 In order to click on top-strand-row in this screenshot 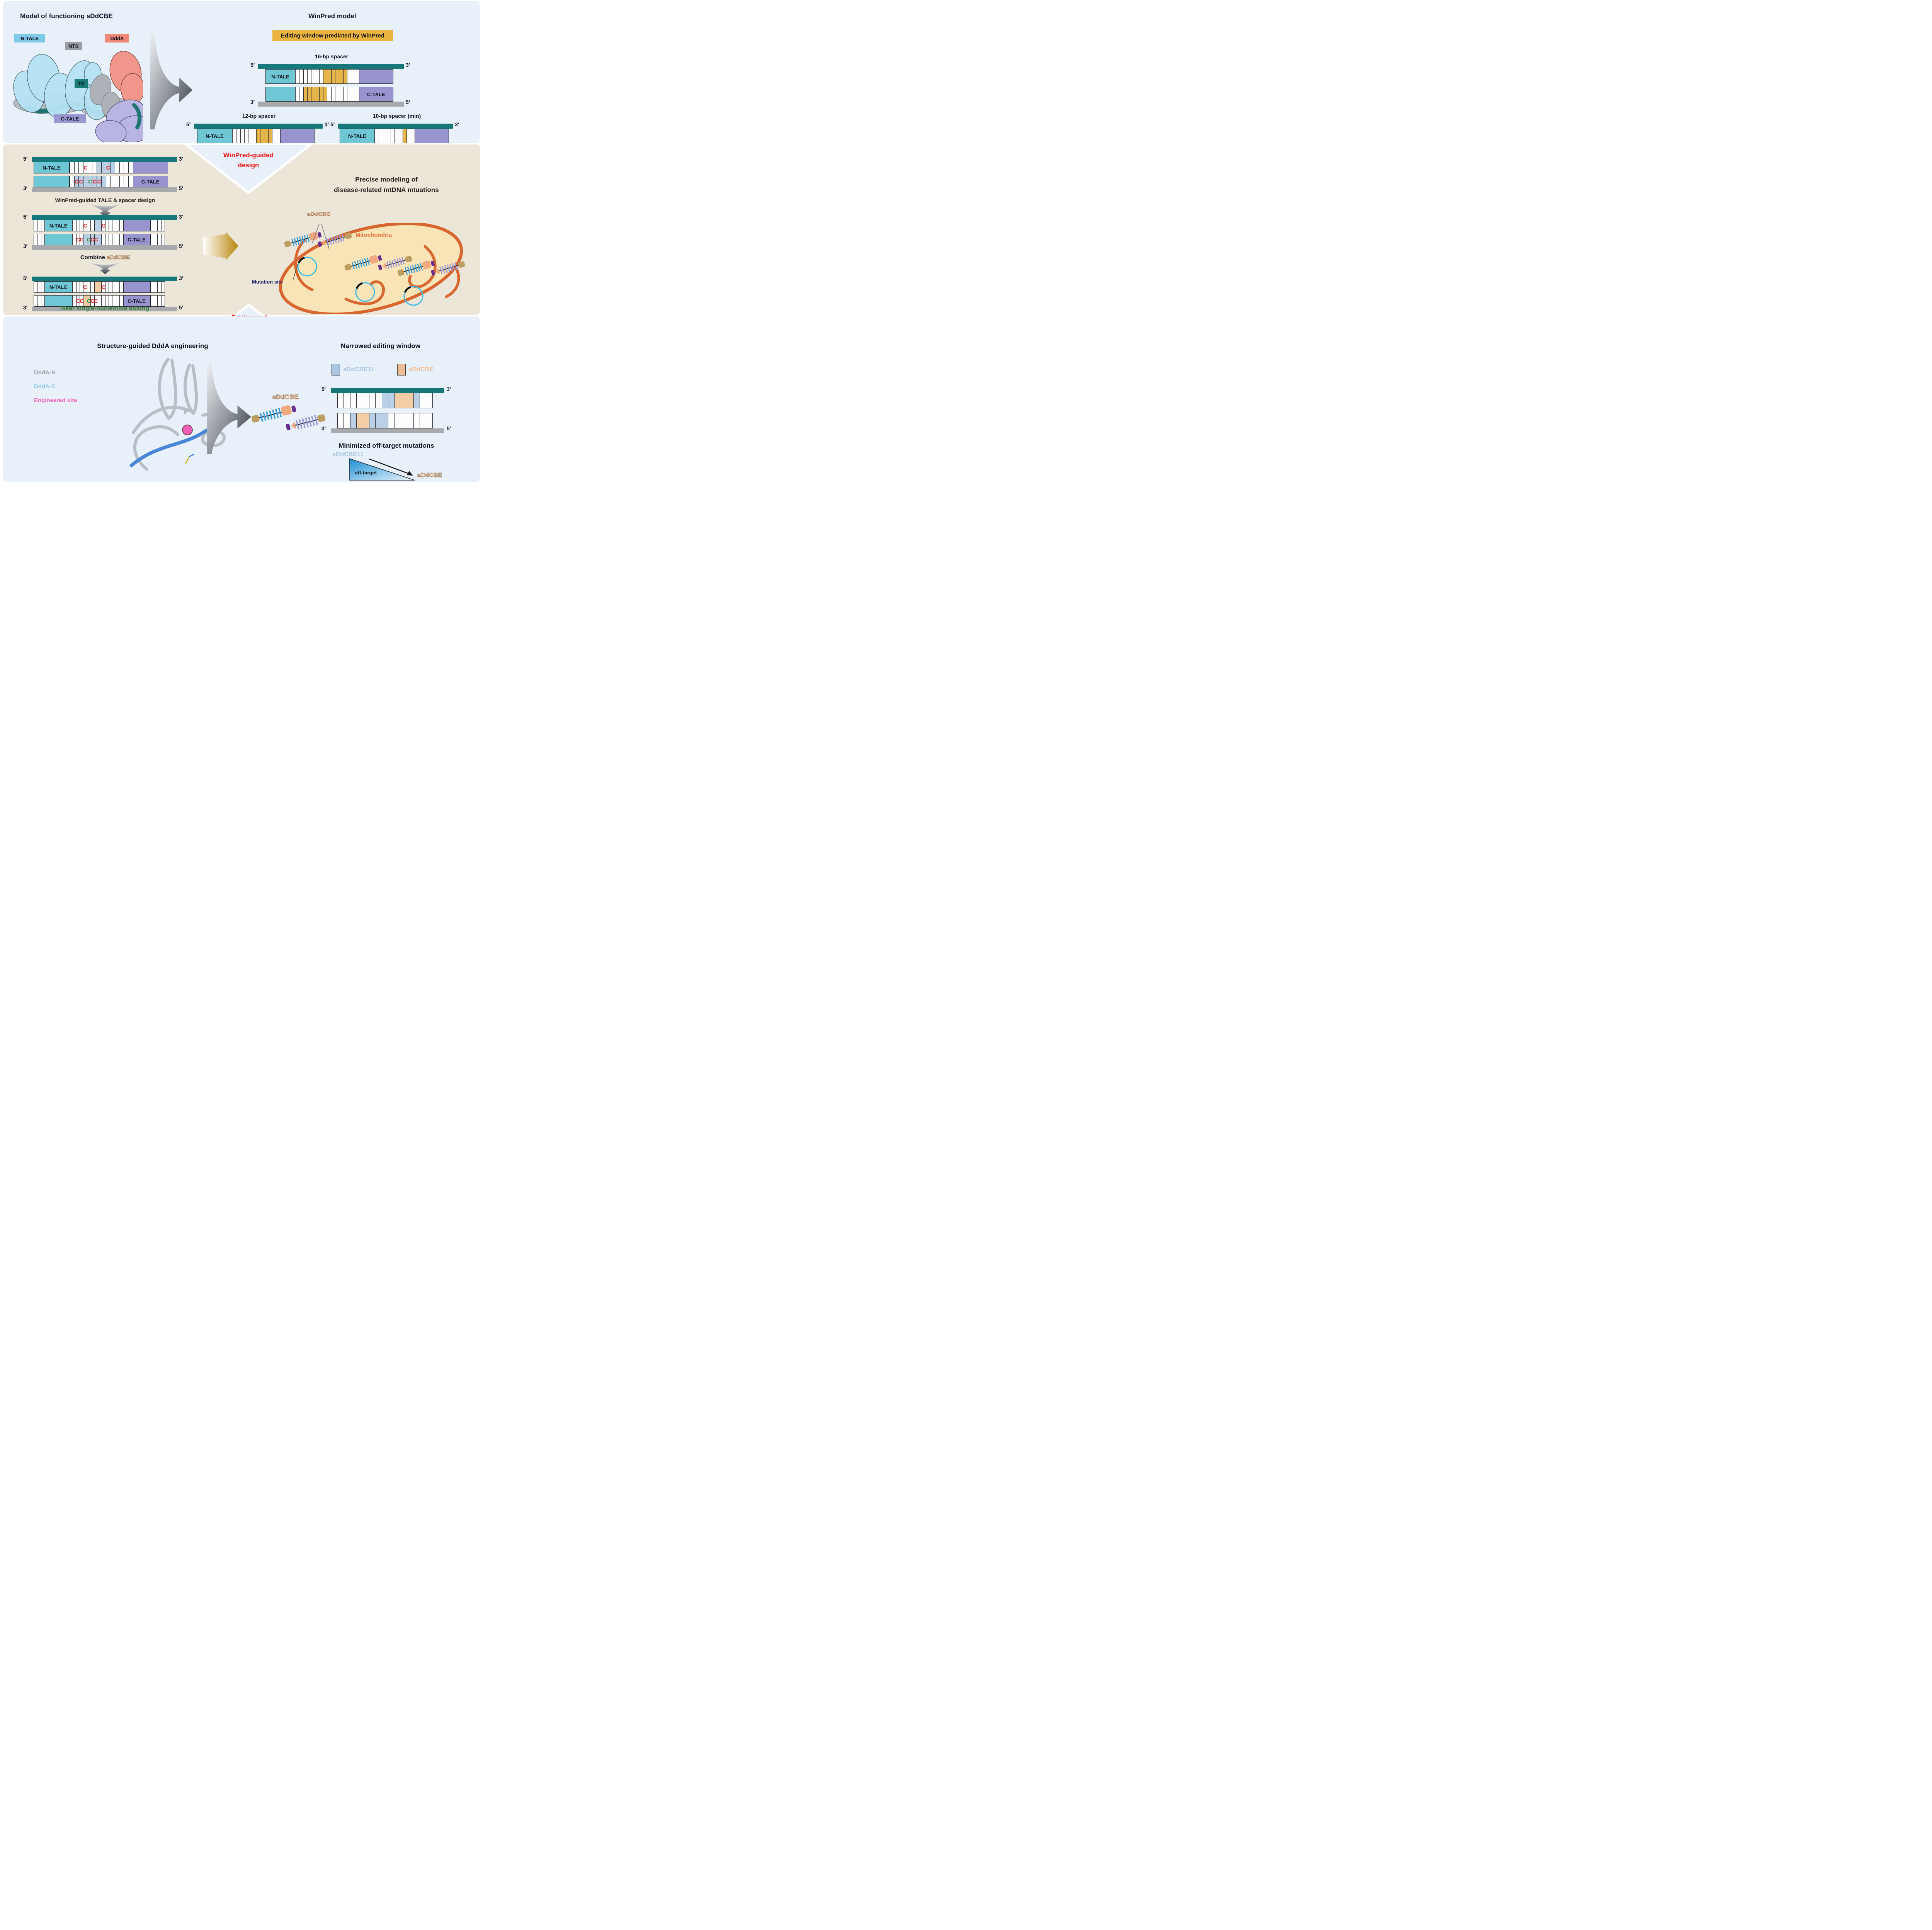, I will do `click(385, 400)`.